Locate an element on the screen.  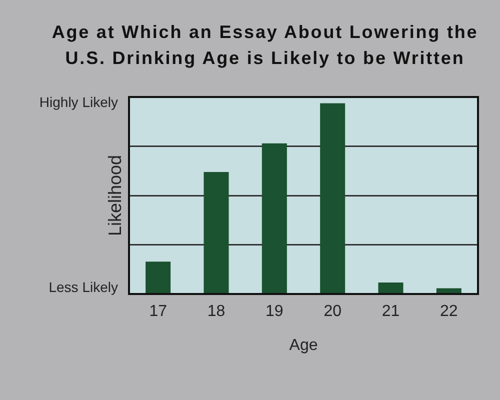
y-axis-title: Likelihood is located at coordinates (114, 195).